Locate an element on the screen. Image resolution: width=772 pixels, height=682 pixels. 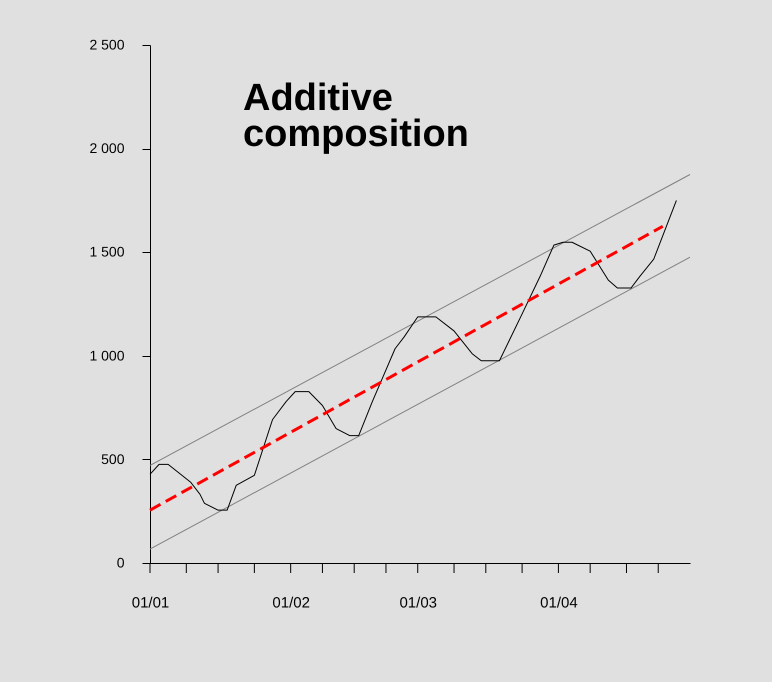
y-tick-label: 500 is located at coordinates (113, 458).